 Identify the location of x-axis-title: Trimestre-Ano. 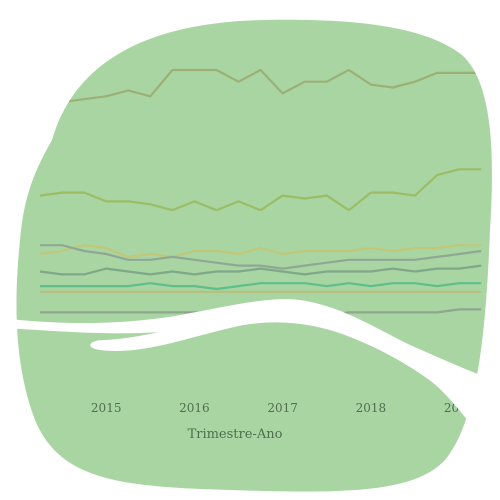
(235, 434).